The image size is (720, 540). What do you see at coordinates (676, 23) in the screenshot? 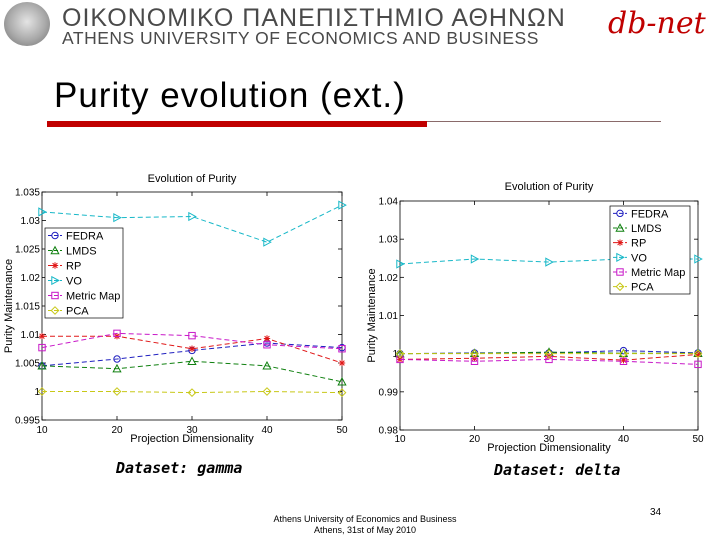
I see `dbnet-logo-suffix: -net` at bounding box center [676, 23].